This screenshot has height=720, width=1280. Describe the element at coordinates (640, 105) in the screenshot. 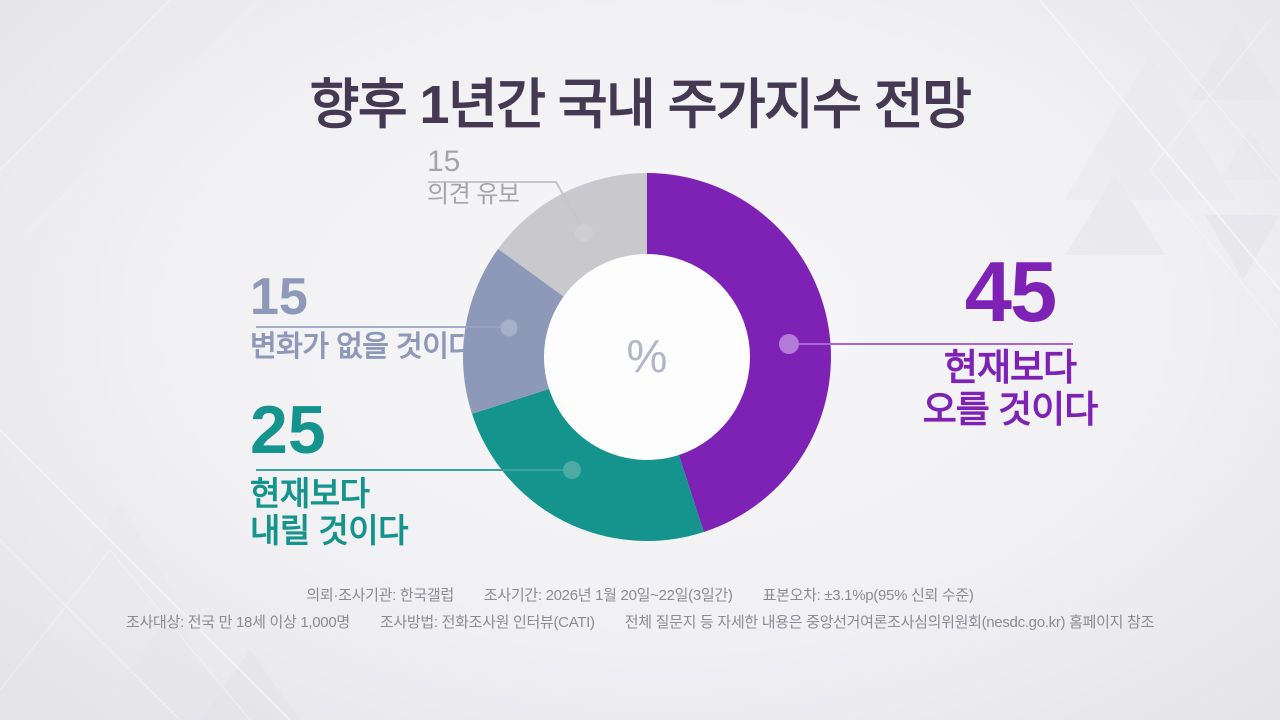

I see `page-title: 향후 1년간 국내 주가지수 전망` at that location.